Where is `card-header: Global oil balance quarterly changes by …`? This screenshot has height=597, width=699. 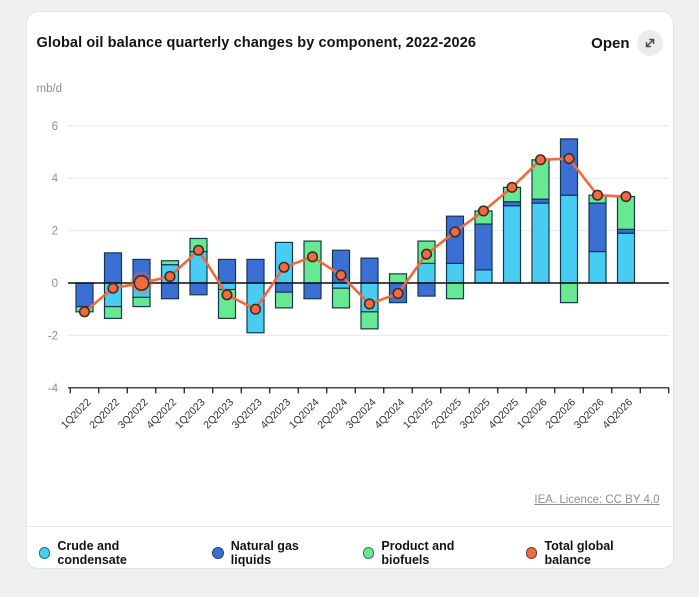
card-header: Global oil balance quarterly changes by … is located at coordinates (350, 43).